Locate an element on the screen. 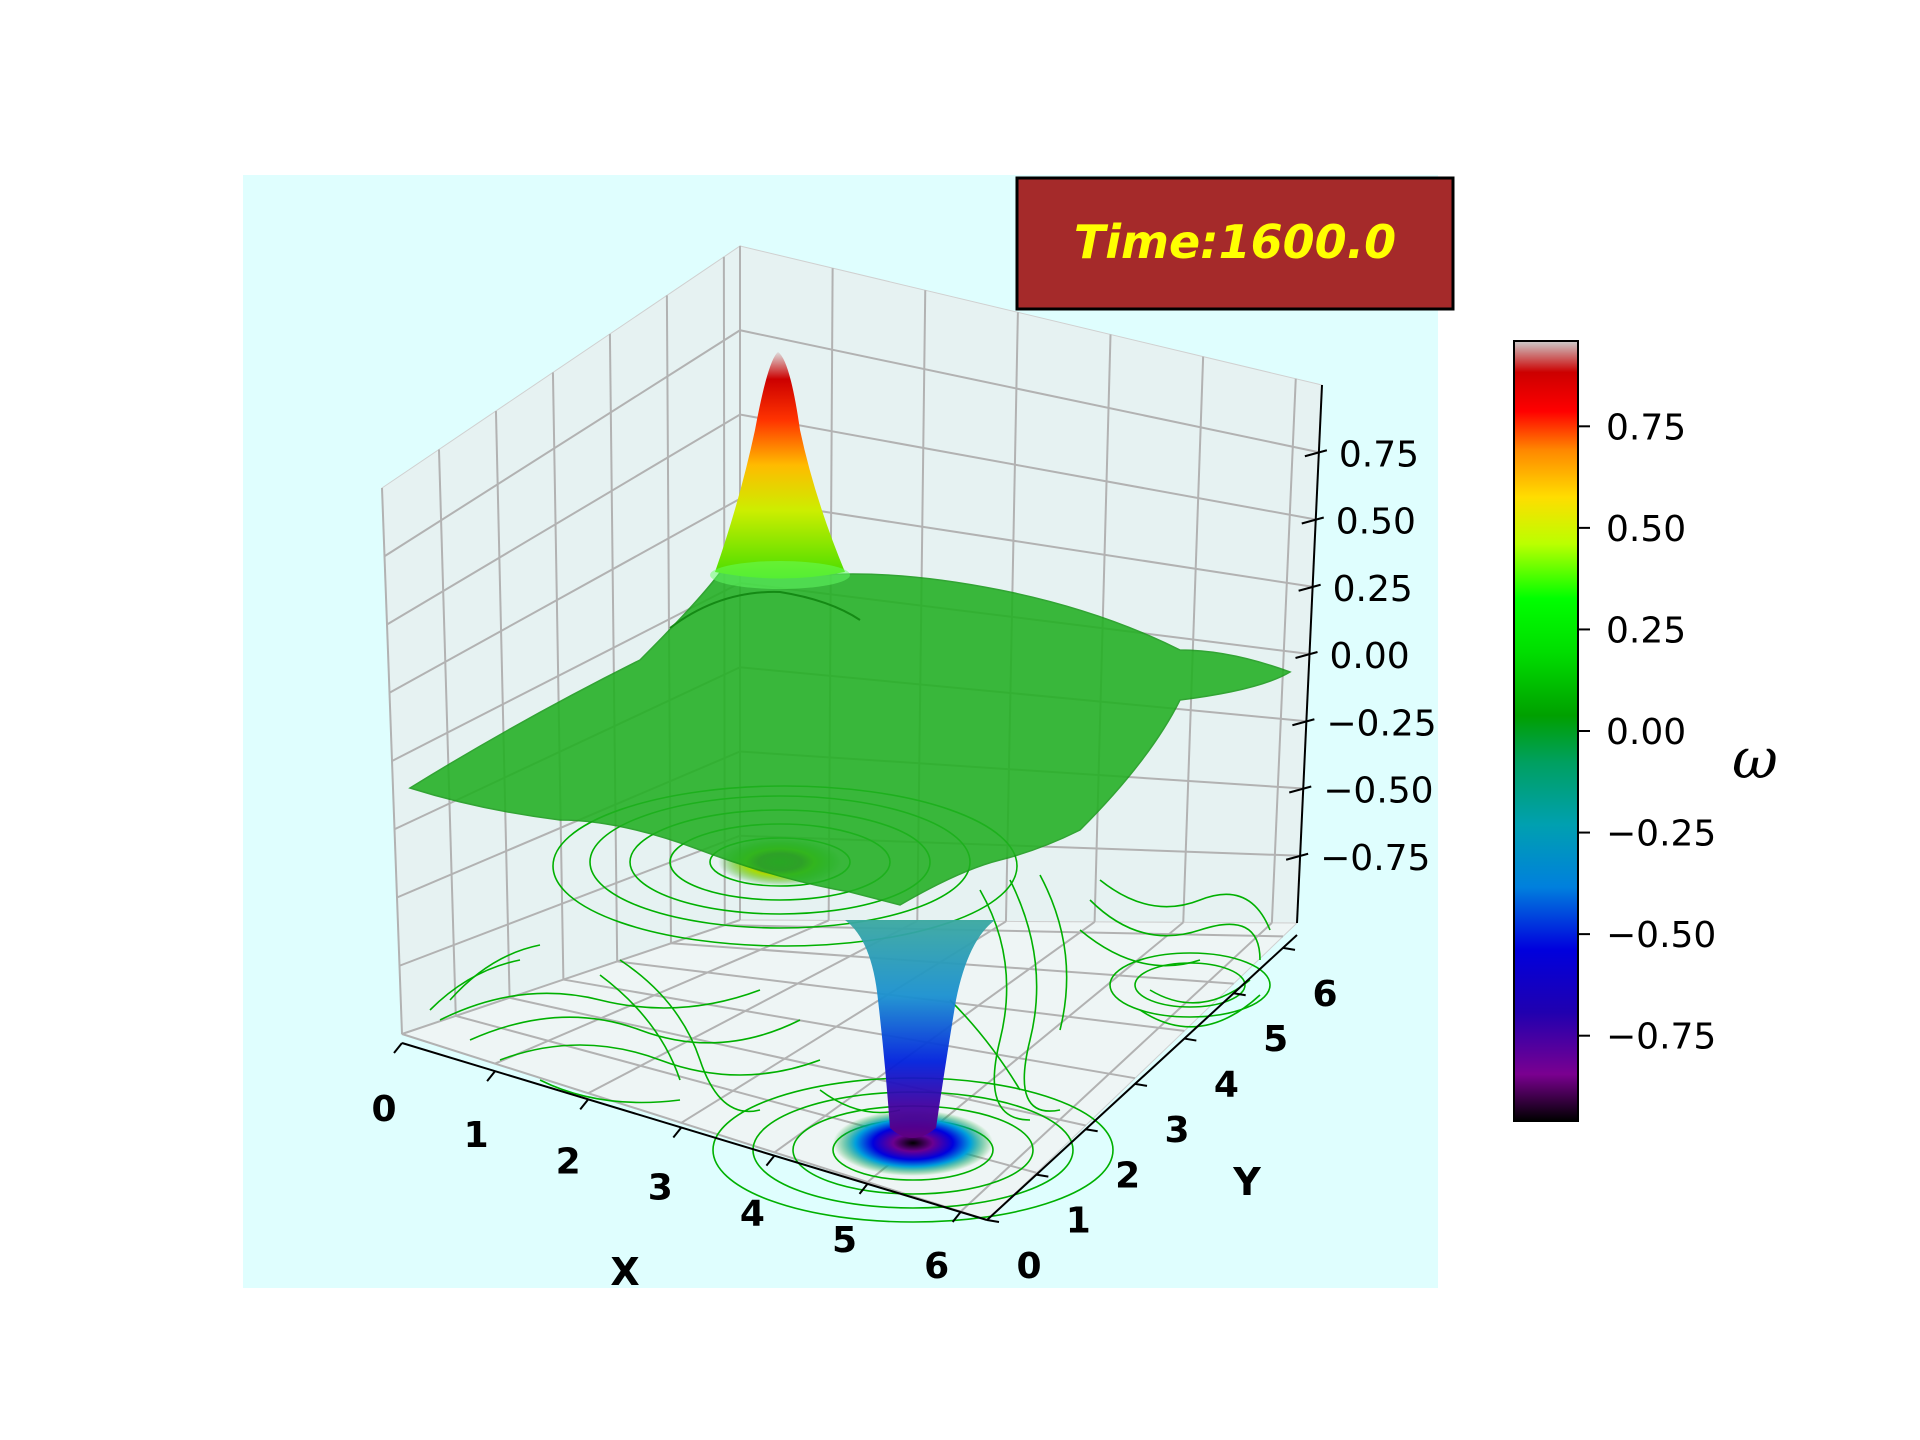 This screenshot has width=1920, height=1440. z-tick-label: 0.75 is located at coordinates (1379, 454).